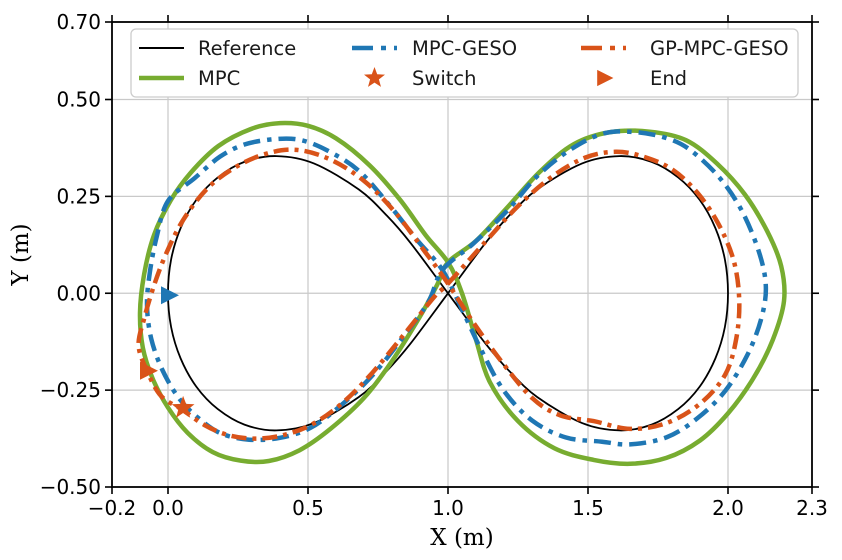  What do you see at coordinates (70, 390) in the screenshot?
I see `y-tick-label: −0.25` at bounding box center [70, 390].